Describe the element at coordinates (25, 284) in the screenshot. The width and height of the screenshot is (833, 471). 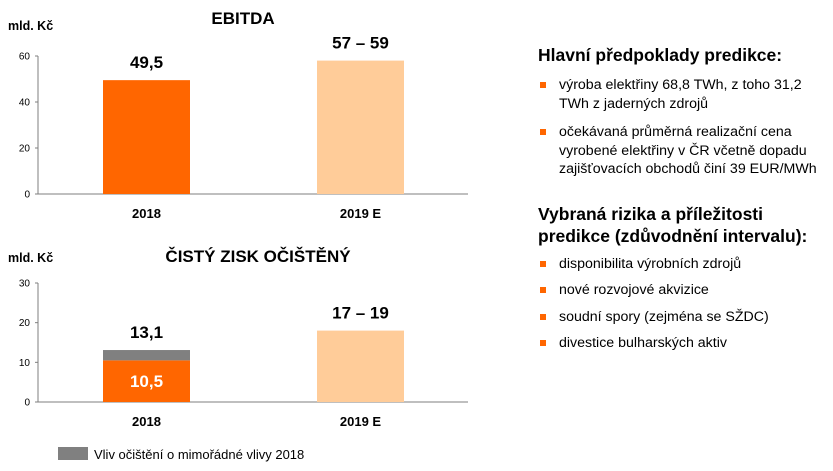
I see `y-tick-label: 30` at that location.